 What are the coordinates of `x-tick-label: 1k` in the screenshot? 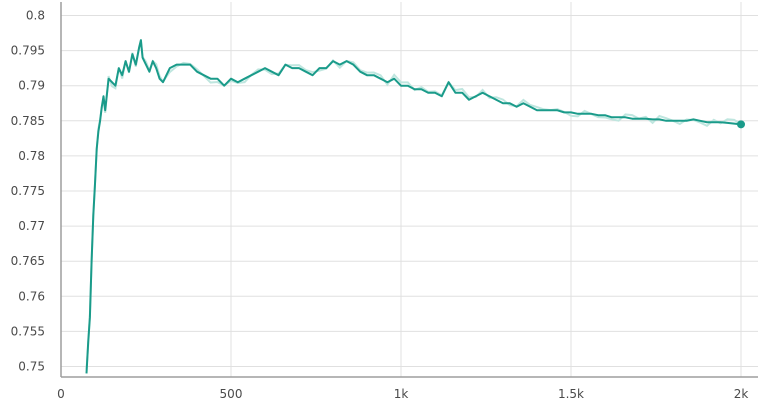 It's located at (401, 394).